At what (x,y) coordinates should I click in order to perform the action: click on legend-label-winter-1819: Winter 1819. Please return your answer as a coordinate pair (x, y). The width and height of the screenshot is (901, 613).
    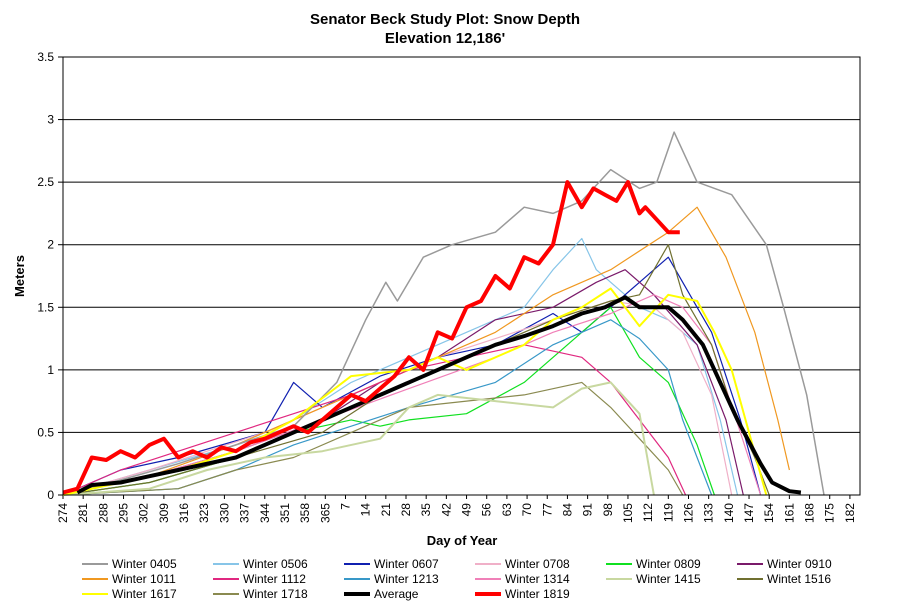
    Looking at the image, I should click on (537, 594).